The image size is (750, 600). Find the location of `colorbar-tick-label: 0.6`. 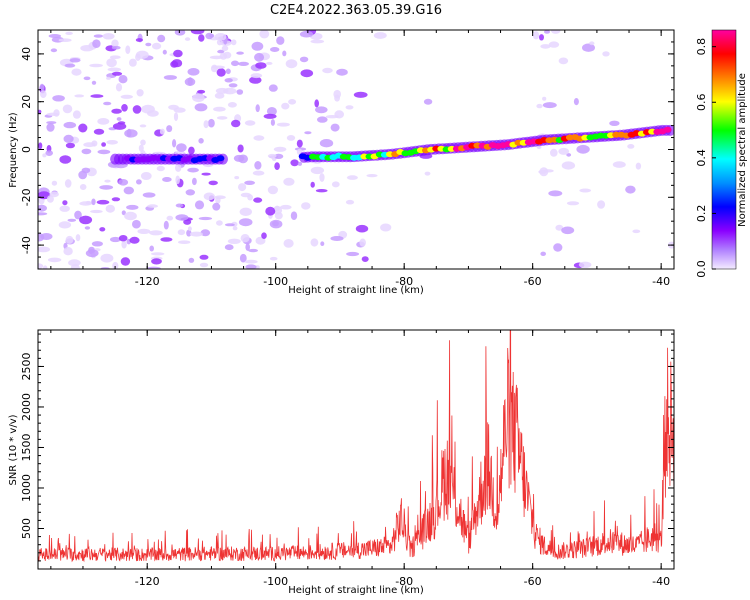

colorbar-tick-label: 0.6 is located at coordinates (701, 103).